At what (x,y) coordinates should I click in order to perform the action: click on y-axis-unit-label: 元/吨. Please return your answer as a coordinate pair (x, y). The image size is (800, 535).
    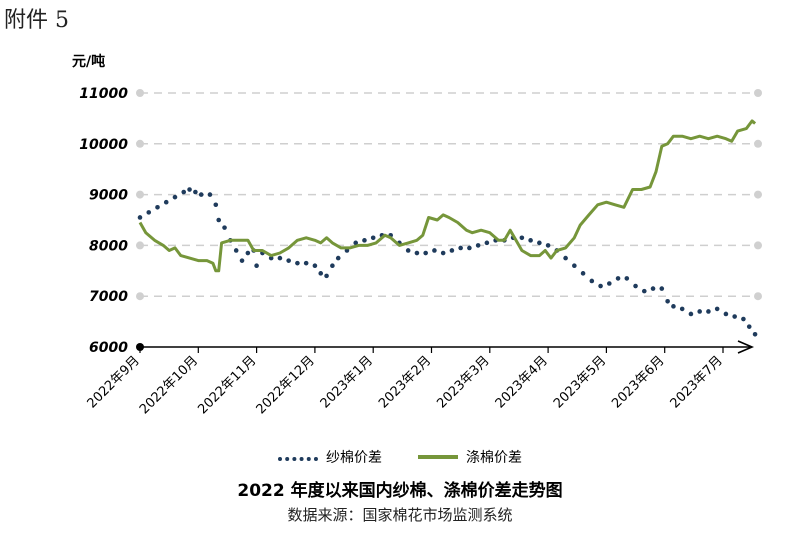
    Looking at the image, I should click on (88, 61).